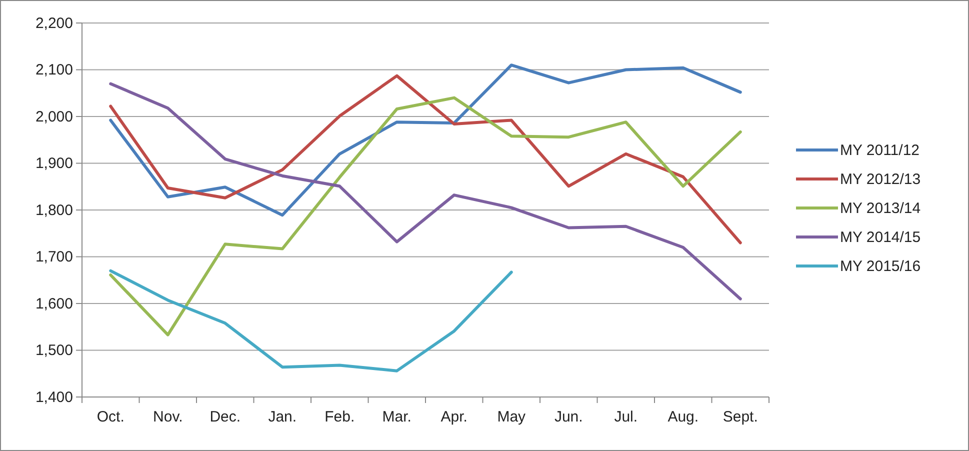 Image resolution: width=969 pixels, height=451 pixels. I want to click on legend-label: MY 2015/16, so click(880, 266).